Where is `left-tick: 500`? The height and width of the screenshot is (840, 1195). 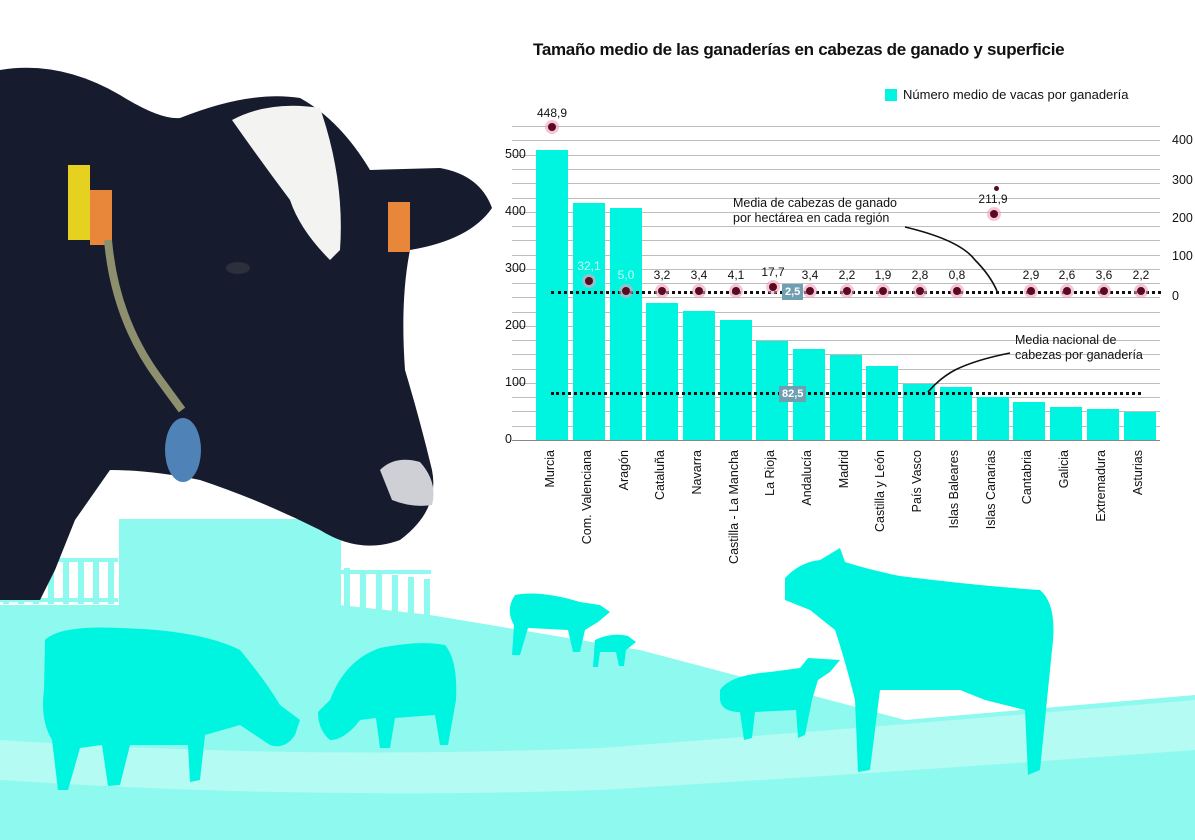
left-tick: 500 is located at coordinates (515, 154).